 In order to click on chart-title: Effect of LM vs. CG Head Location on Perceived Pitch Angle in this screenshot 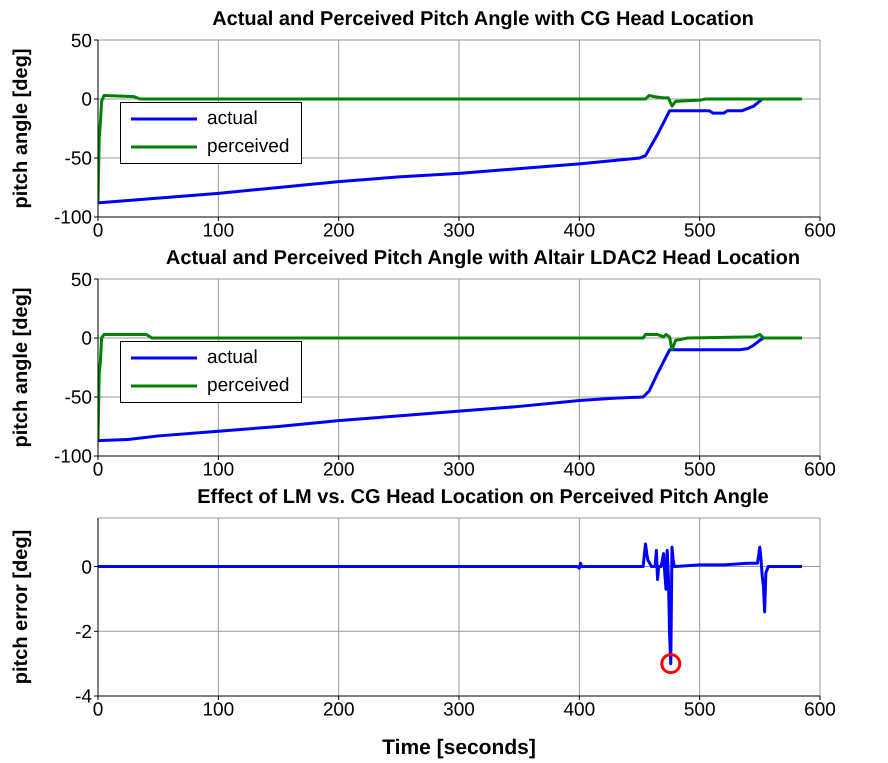, I will do `click(483, 498)`.